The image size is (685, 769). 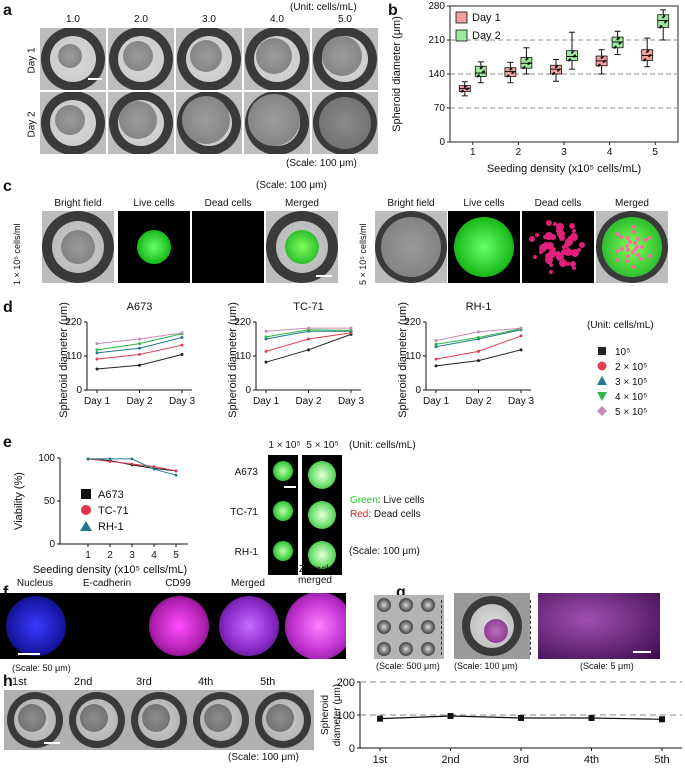 What do you see at coordinates (88, 555) in the screenshot?
I see `x-tick-label: 1` at bounding box center [88, 555].